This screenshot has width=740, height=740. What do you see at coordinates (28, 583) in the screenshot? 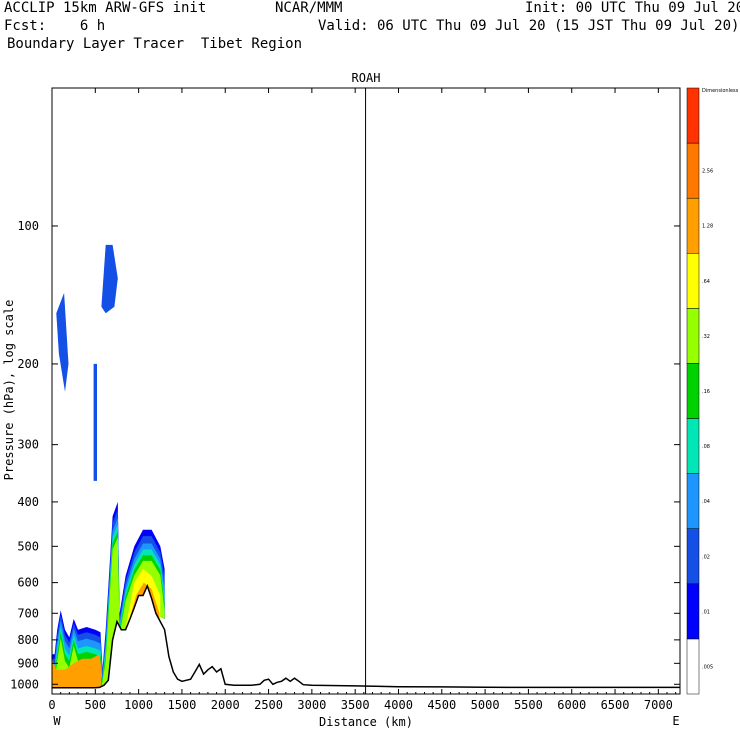
I see `y-tick-label: 600` at bounding box center [28, 583].